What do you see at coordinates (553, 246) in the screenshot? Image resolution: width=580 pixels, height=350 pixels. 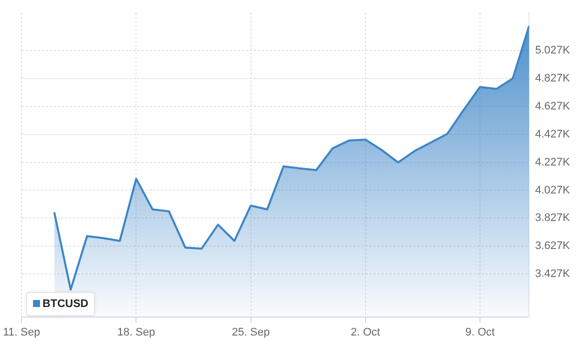 I see `y-tick-label: 3.627K` at bounding box center [553, 246].